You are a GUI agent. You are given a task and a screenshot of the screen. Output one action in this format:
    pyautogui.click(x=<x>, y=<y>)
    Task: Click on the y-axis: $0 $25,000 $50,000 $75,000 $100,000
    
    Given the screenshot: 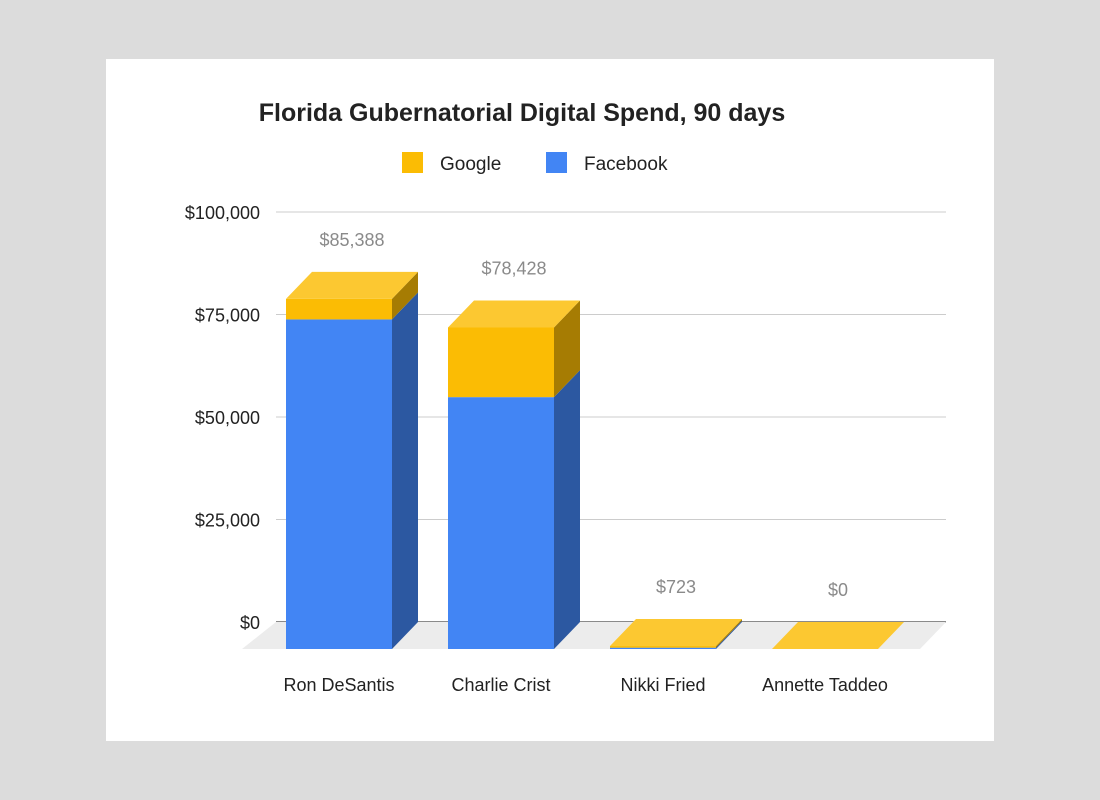 What is the action you would take?
    pyautogui.click(x=222, y=418)
    